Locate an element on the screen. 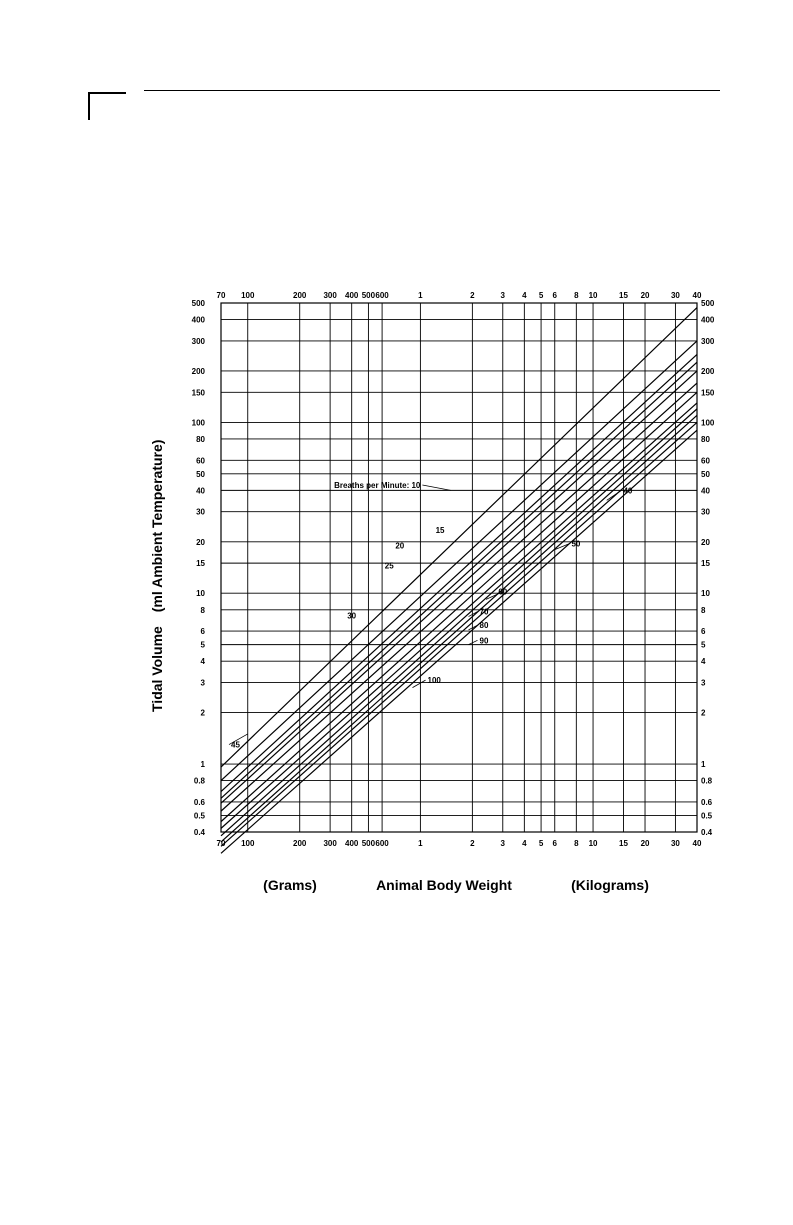  y-tick-label-right: 50 is located at coordinates (705, 474).